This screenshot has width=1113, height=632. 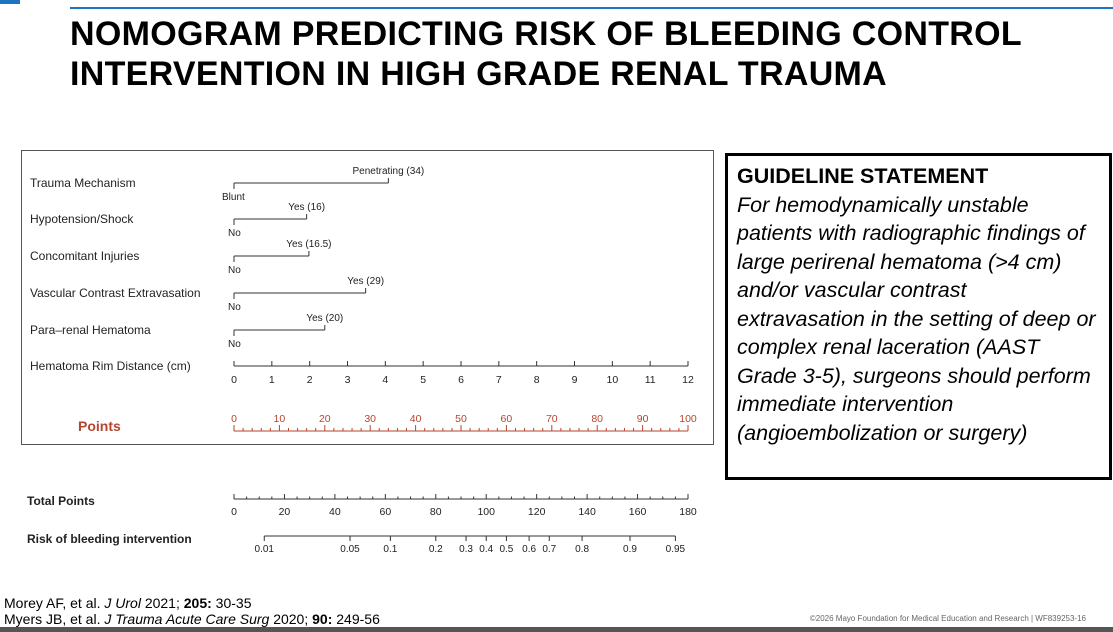 I want to click on variable-label: Para–renal Hematoma, so click(x=90, y=330).